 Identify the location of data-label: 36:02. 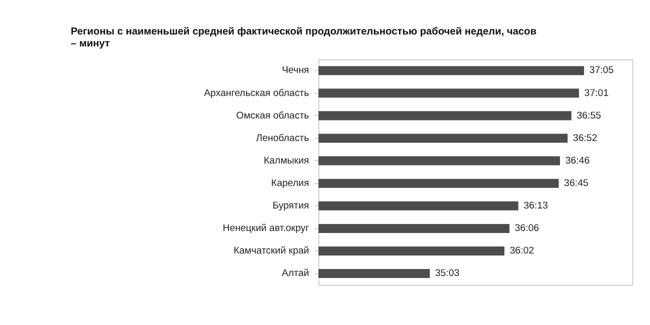
(522, 251).